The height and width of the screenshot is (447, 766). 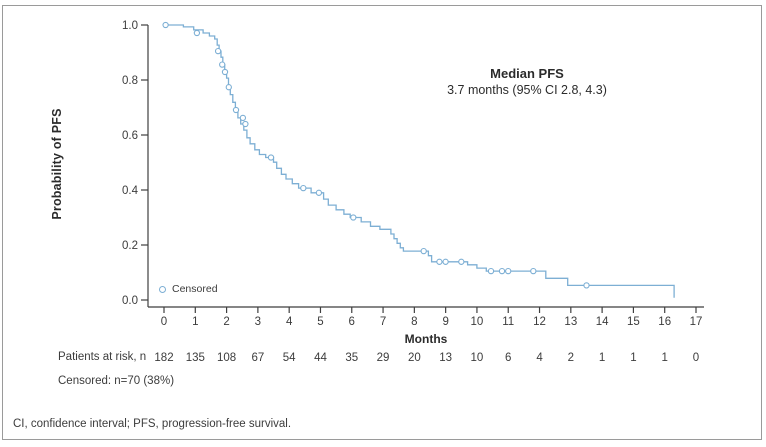 What do you see at coordinates (257, 358) in the screenshot?
I see `risk-count: 67` at bounding box center [257, 358].